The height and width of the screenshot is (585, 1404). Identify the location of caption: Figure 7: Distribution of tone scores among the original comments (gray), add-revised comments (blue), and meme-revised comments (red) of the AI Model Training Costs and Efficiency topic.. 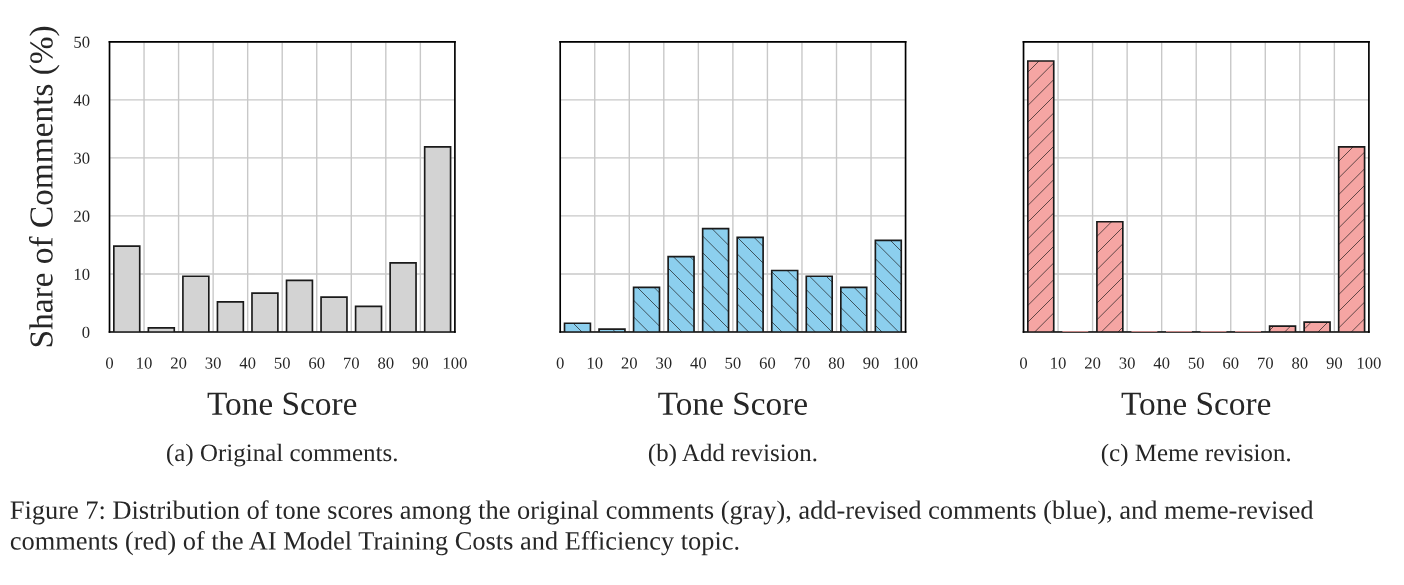
(662, 528).